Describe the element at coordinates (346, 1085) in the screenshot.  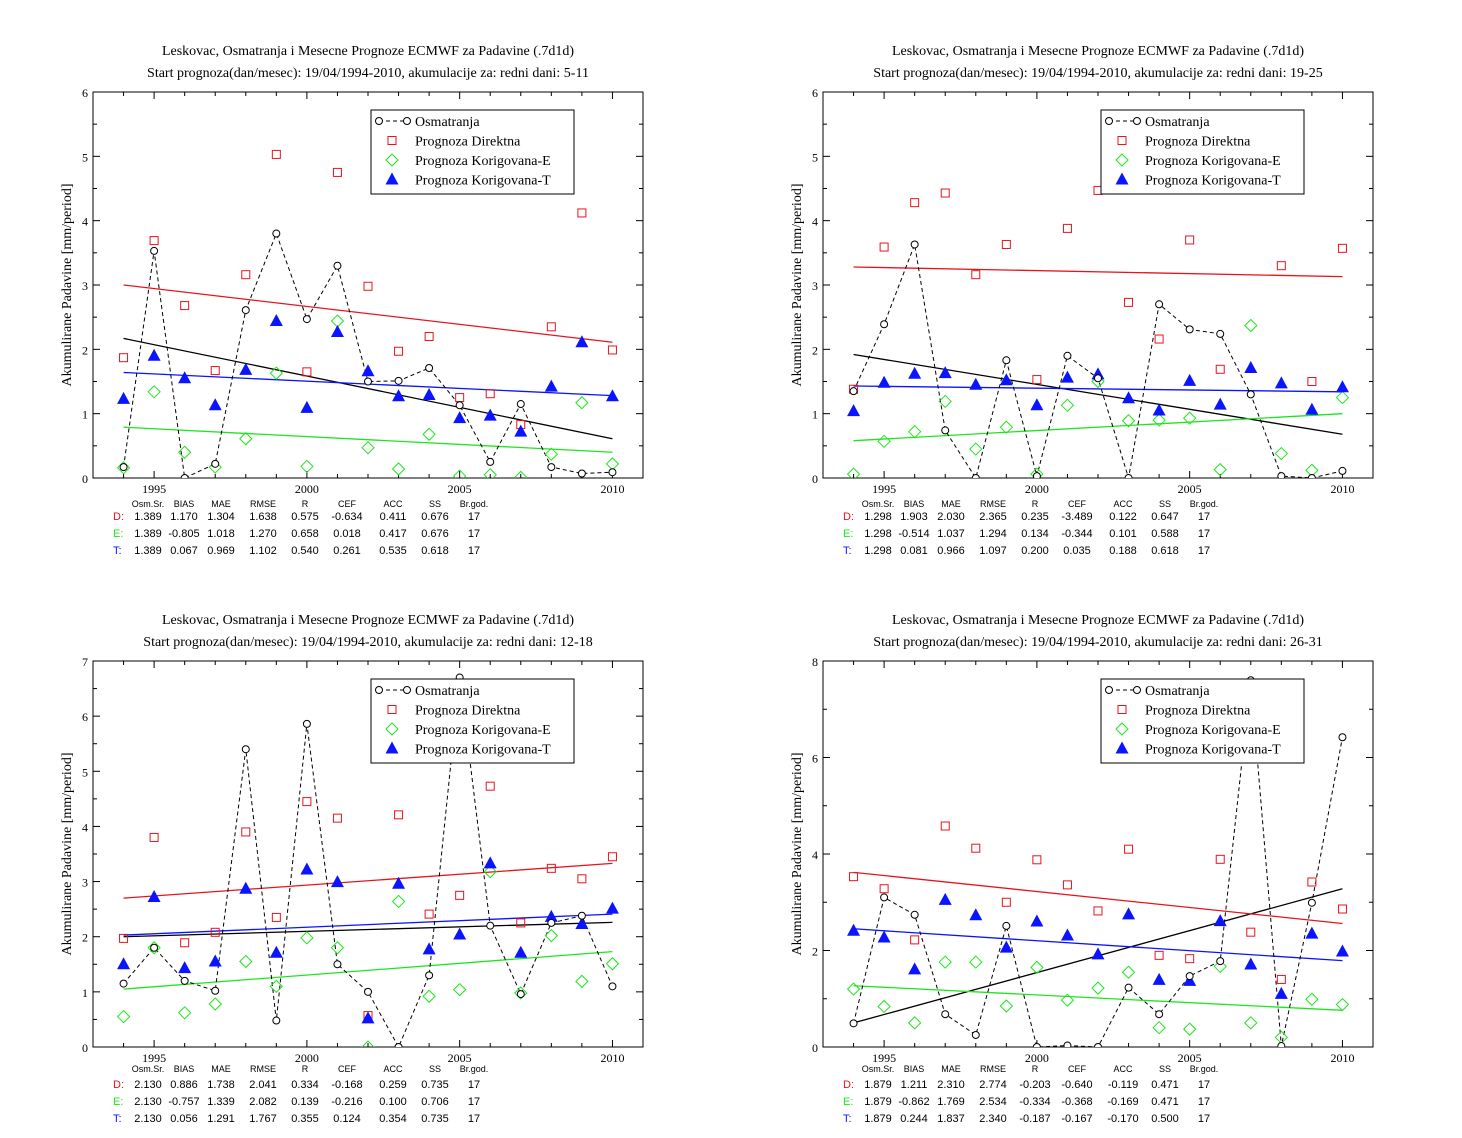
I see `stats-cell: -0.168` at that location.